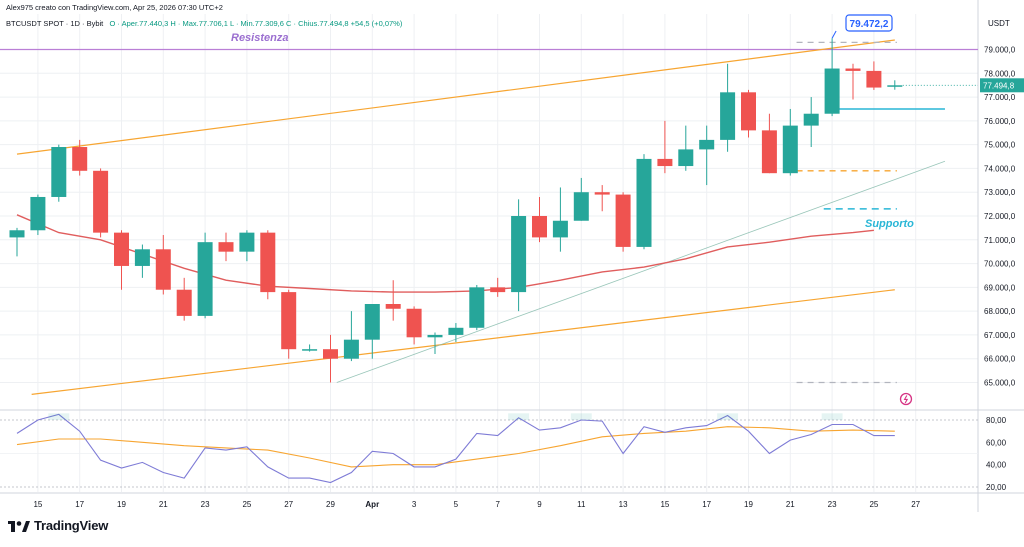  Describe the element at coordinates (1000, 168) in the screenshot. I see `y-tick-label: 74.000,0` at that location.